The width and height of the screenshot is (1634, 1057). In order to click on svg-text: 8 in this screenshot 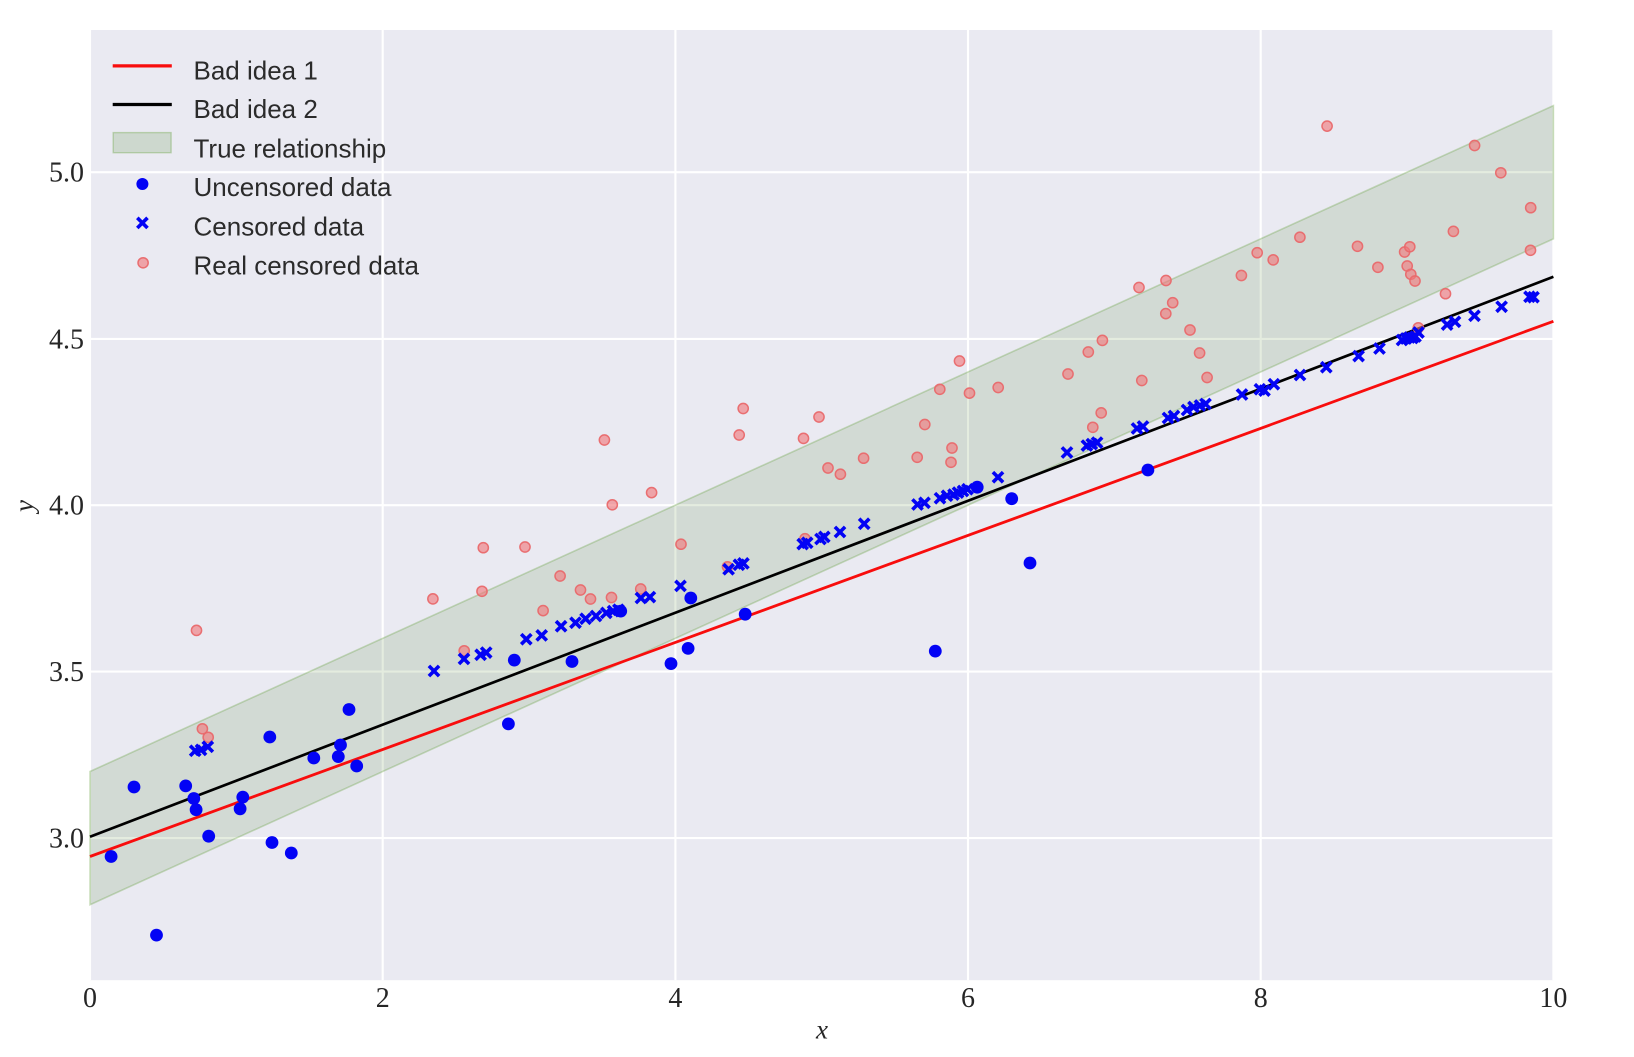, I will do `click(1261, 998)`.